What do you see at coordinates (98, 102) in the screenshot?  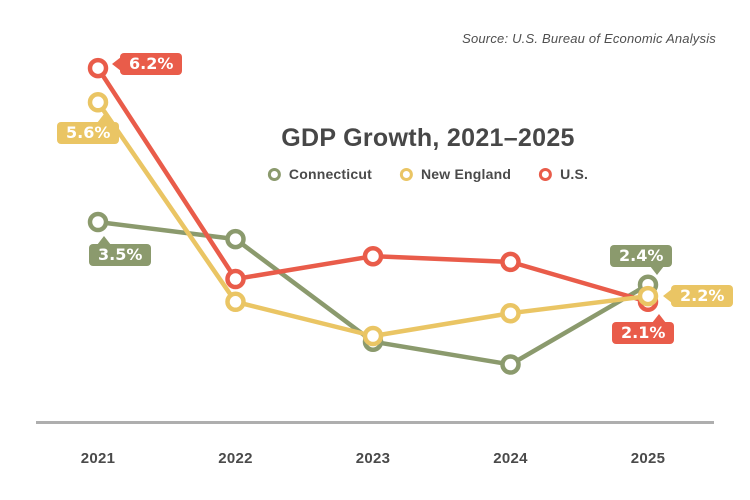 I see `data-point-new-england-2021` at bounding box center [98, 102].